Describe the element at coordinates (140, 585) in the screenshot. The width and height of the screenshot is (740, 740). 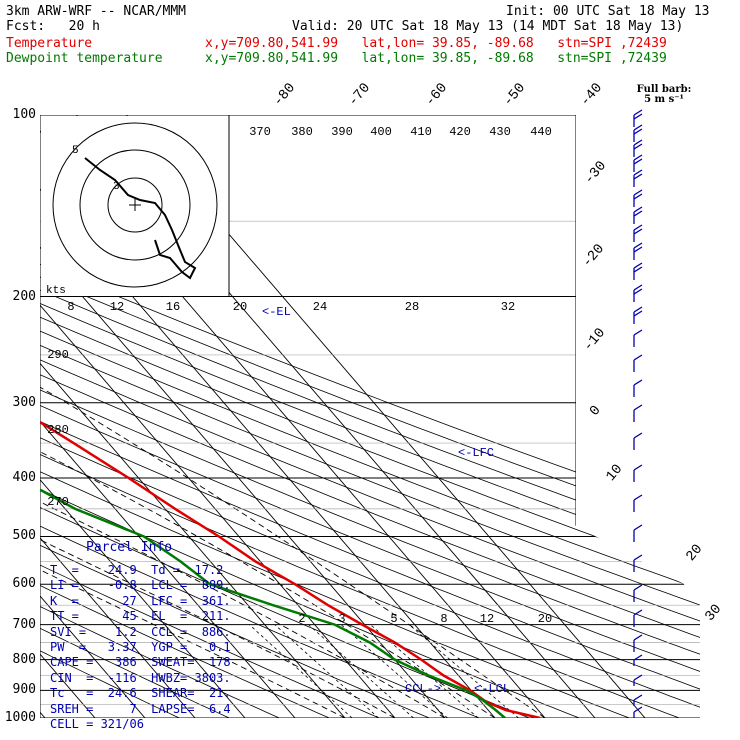
I see `parcel-info-row: LI = -0.8 LCL = 889.` at that location.